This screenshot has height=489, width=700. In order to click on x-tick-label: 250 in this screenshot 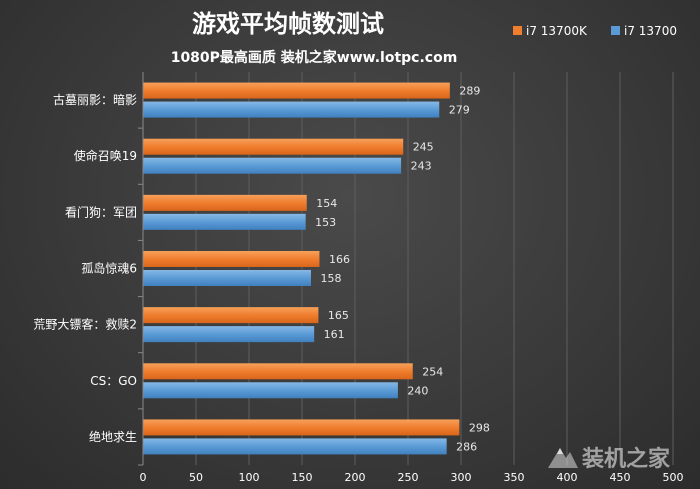, I will do `click(408, 477)`.